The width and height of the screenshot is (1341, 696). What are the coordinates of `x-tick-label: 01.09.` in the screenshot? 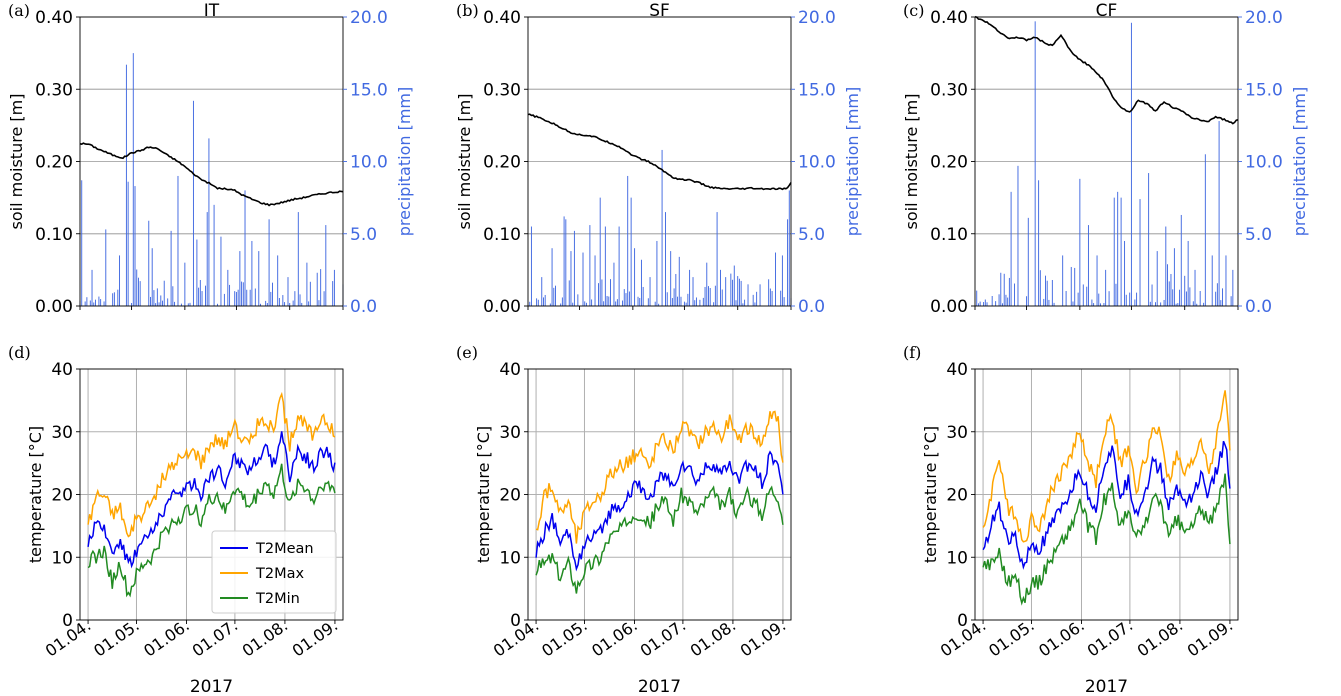 It's located at (1210, 638).